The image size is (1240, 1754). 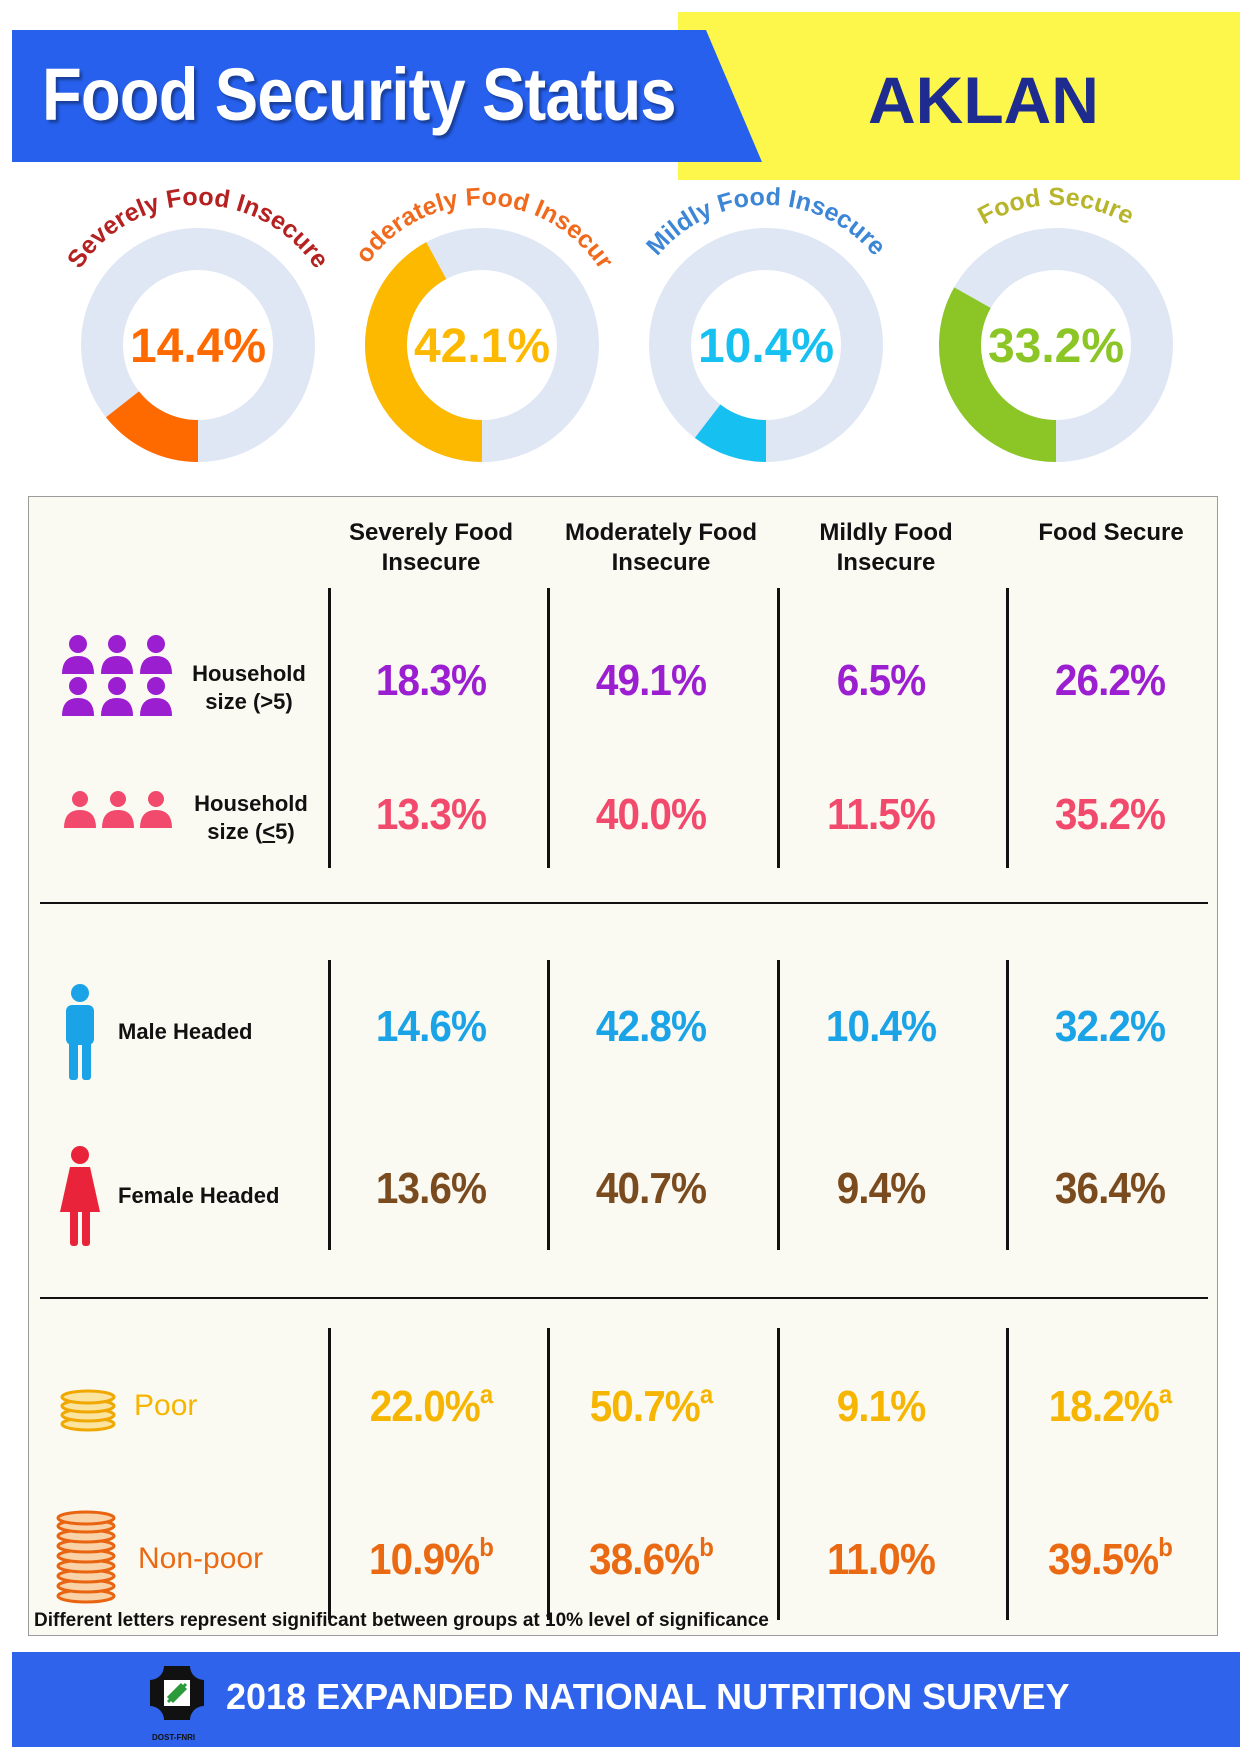 I want to click on cell-value: 36.4%, so click(x=1110, y=1188).